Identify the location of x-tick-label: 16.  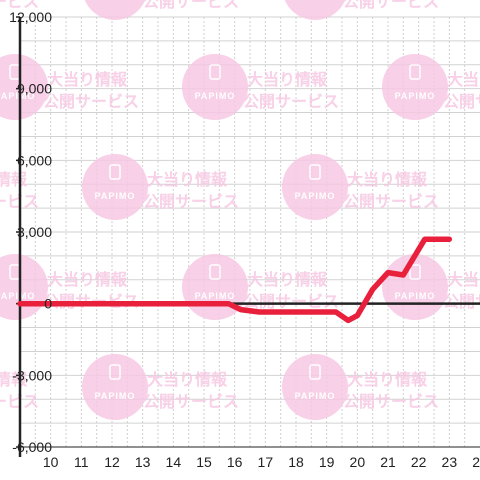
(235, 462).